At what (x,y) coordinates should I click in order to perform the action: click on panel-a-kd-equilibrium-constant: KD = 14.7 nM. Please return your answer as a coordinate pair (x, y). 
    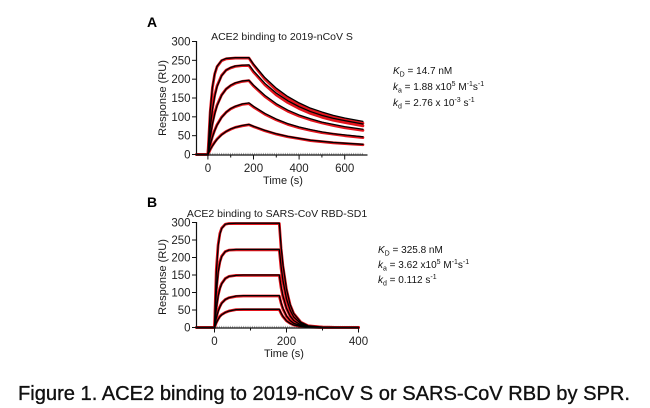
    Looking at the image, I should click on (422, 72).